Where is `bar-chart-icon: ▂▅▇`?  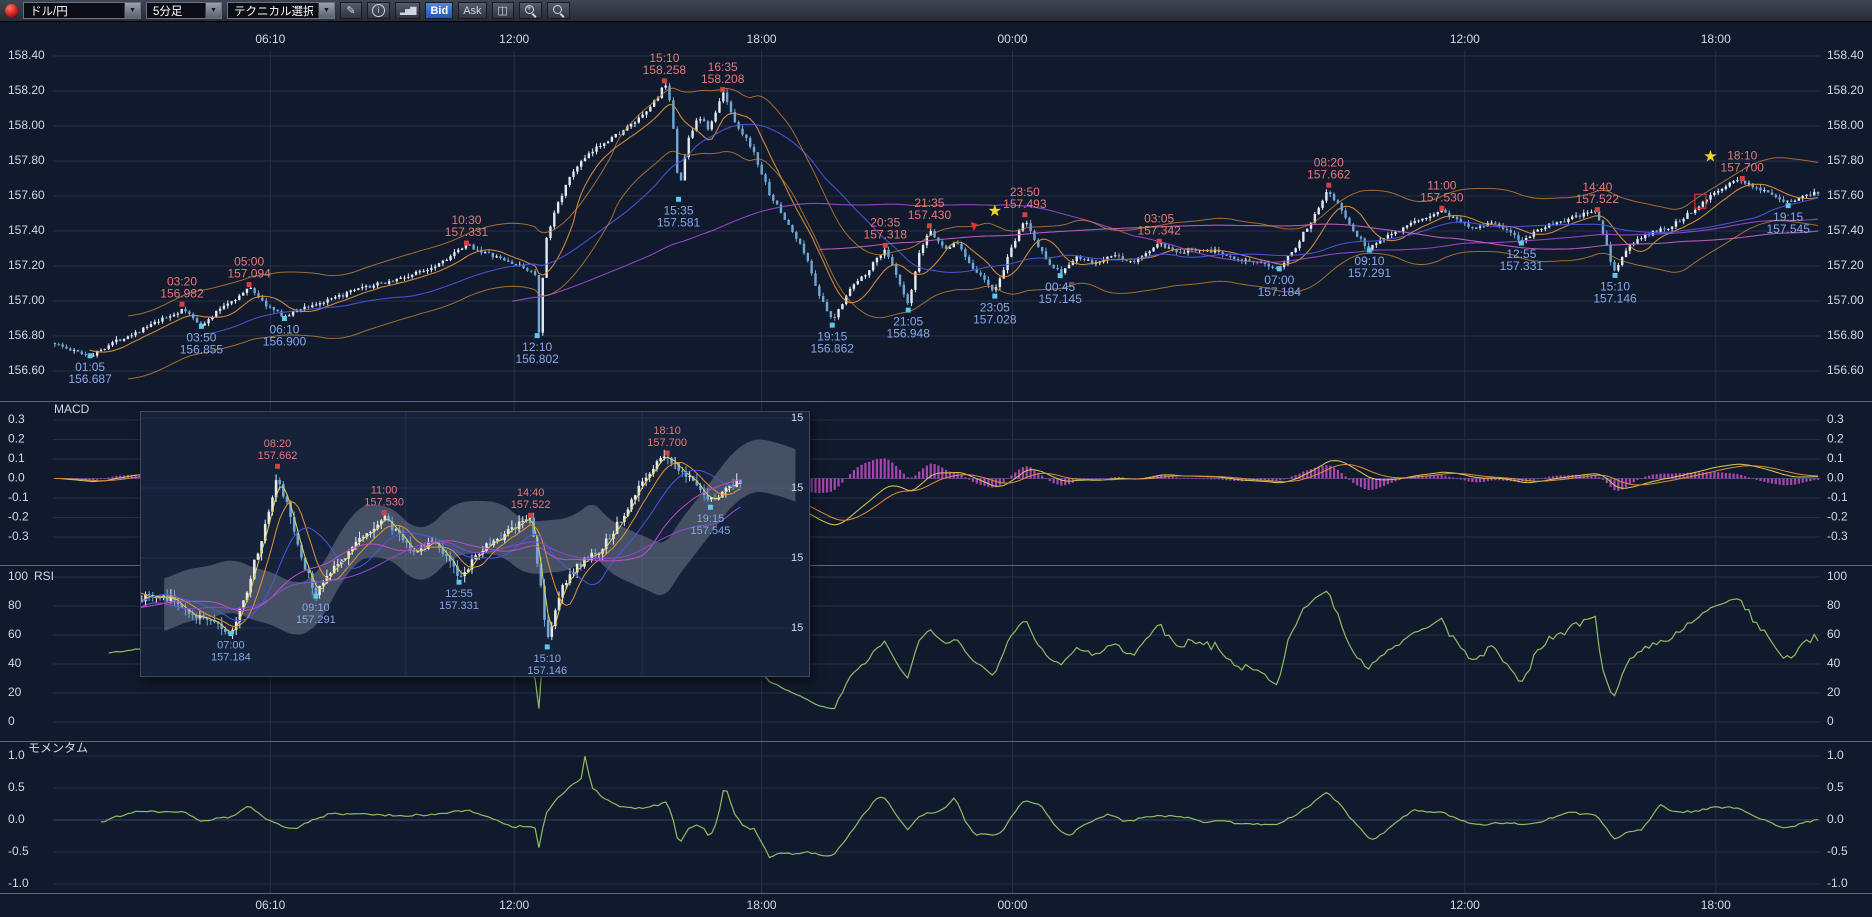 bar-chart-icon: ▂▅▇ is located at coordinates (408, 10).